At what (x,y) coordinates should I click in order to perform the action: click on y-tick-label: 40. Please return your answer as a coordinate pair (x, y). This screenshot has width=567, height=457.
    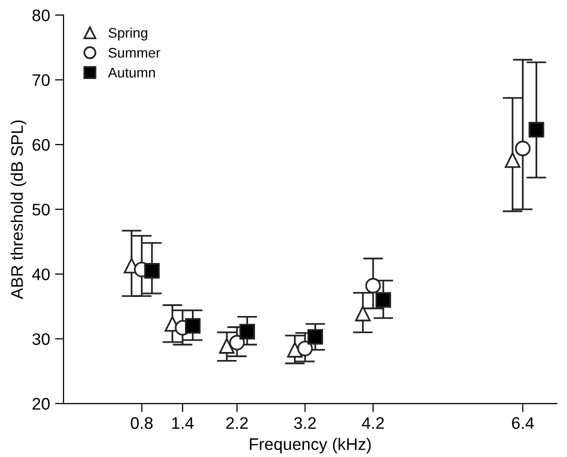
    Looking at the image, I should click on (41, 274).